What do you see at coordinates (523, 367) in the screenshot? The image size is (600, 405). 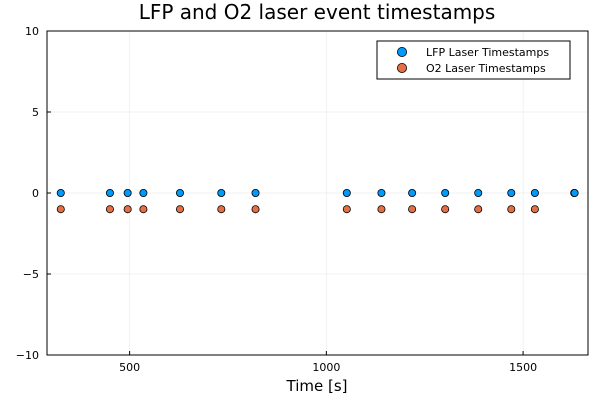 I see `x-tick-label: 1500` at bounding box center [523, 367].